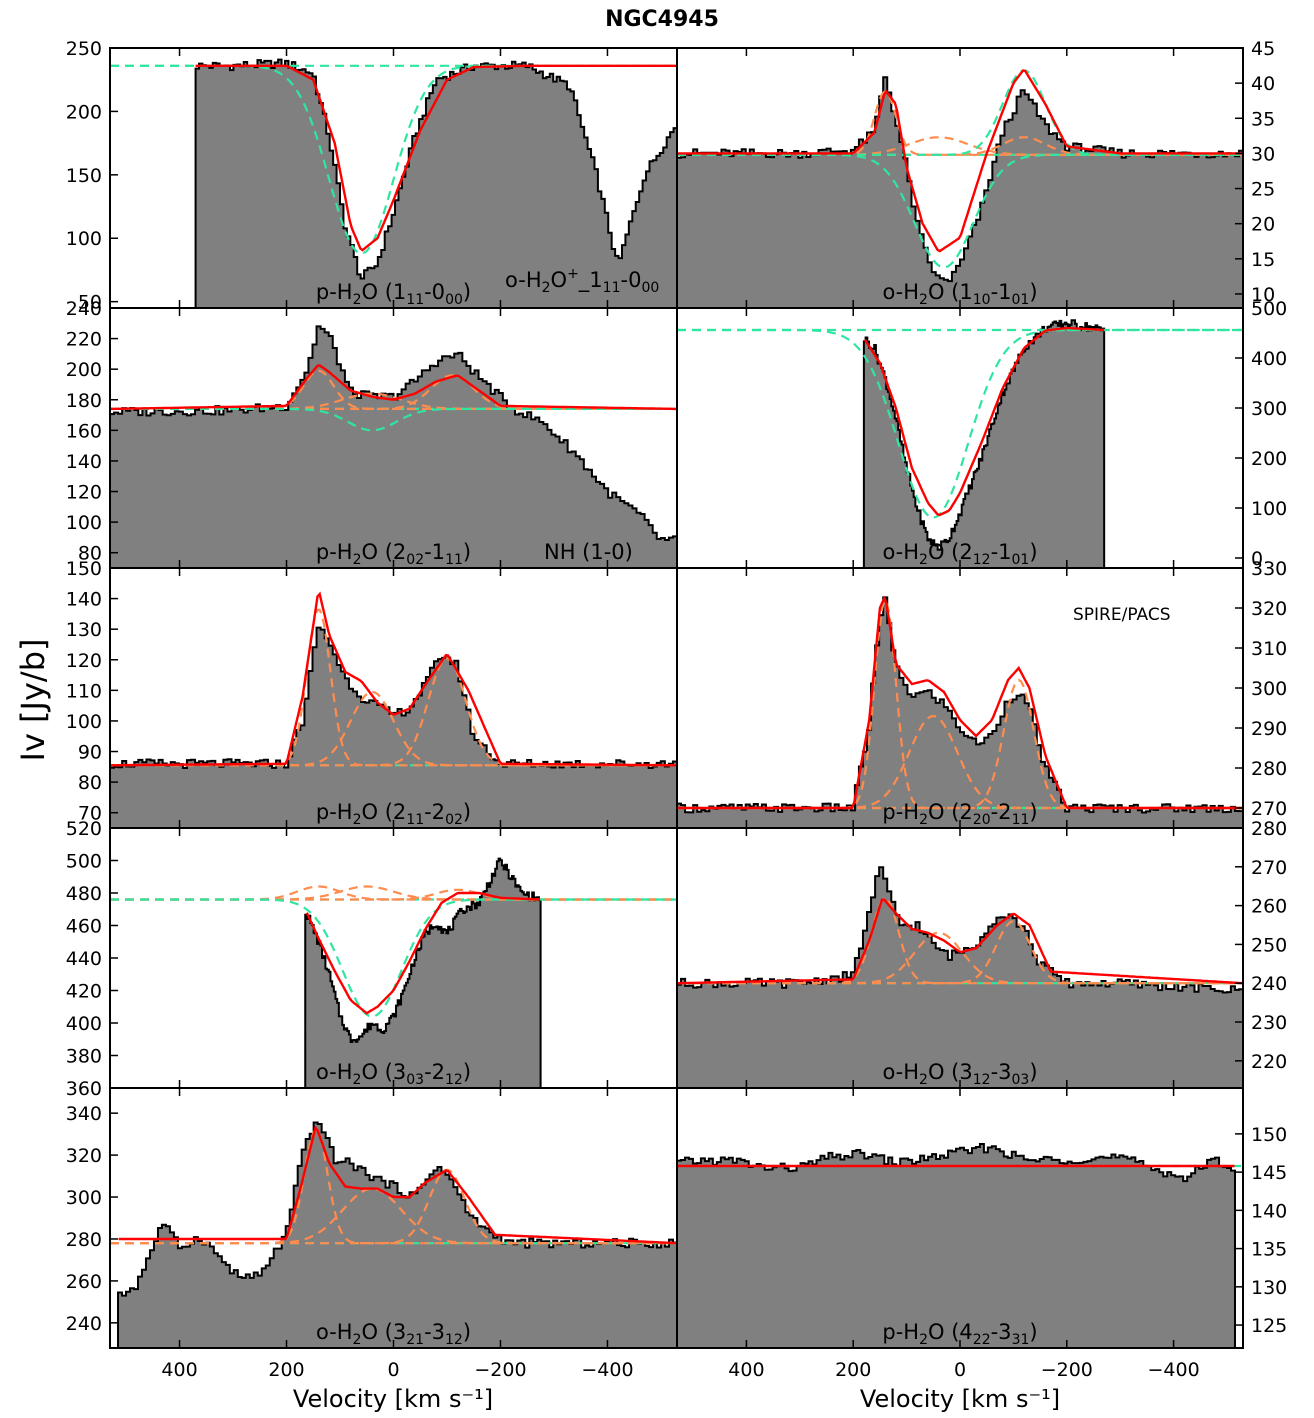 This screenshot has width=1314, height=1418. What do you see at coordinates (1269, 649) in the screenshot?
I see `y-tick-label: 310` at bounding box center [1269, 649].